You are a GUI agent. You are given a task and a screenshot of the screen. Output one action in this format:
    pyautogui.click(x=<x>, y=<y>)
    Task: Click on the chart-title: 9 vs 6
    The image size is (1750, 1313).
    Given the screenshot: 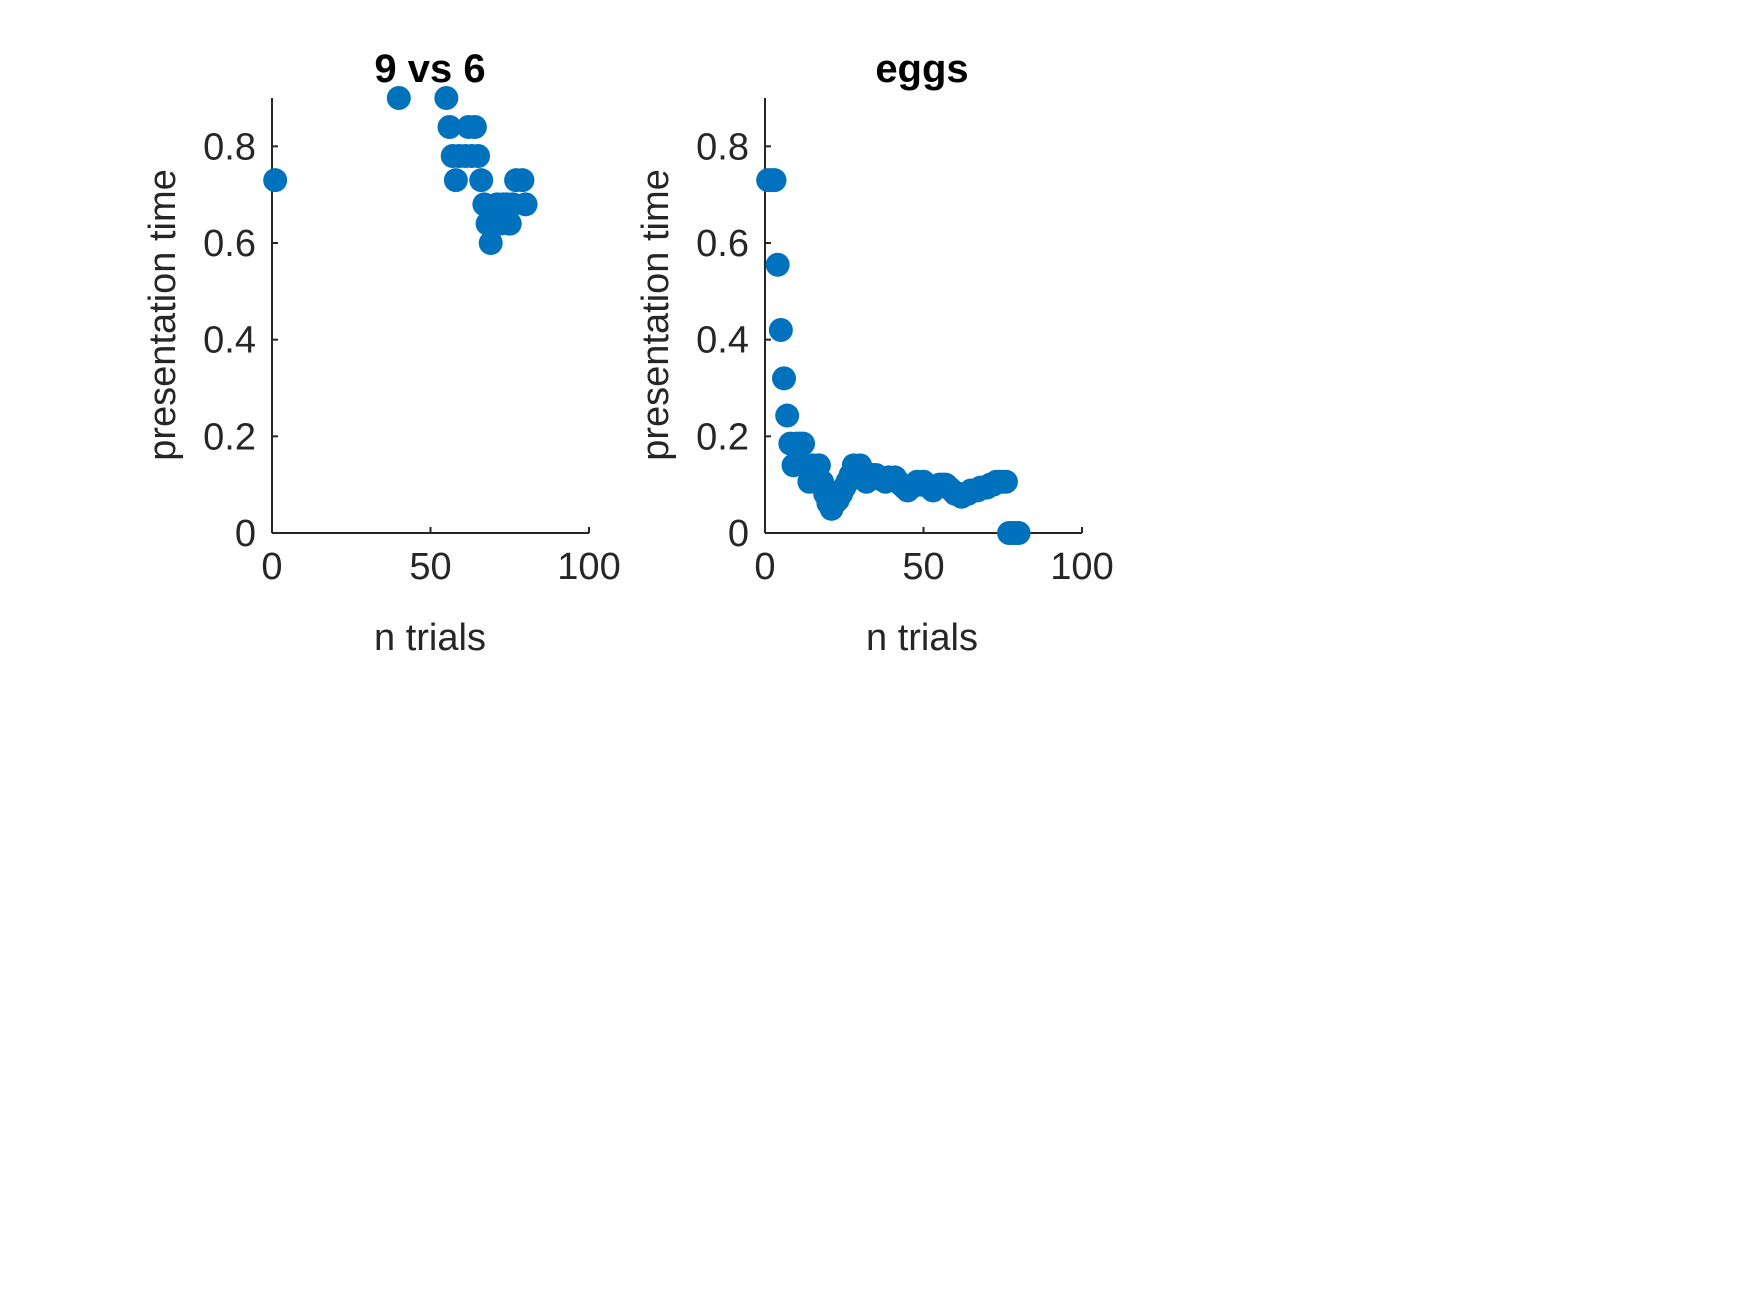 What is the action you would take?
    pyautogui.click(x=429, y=69)
    